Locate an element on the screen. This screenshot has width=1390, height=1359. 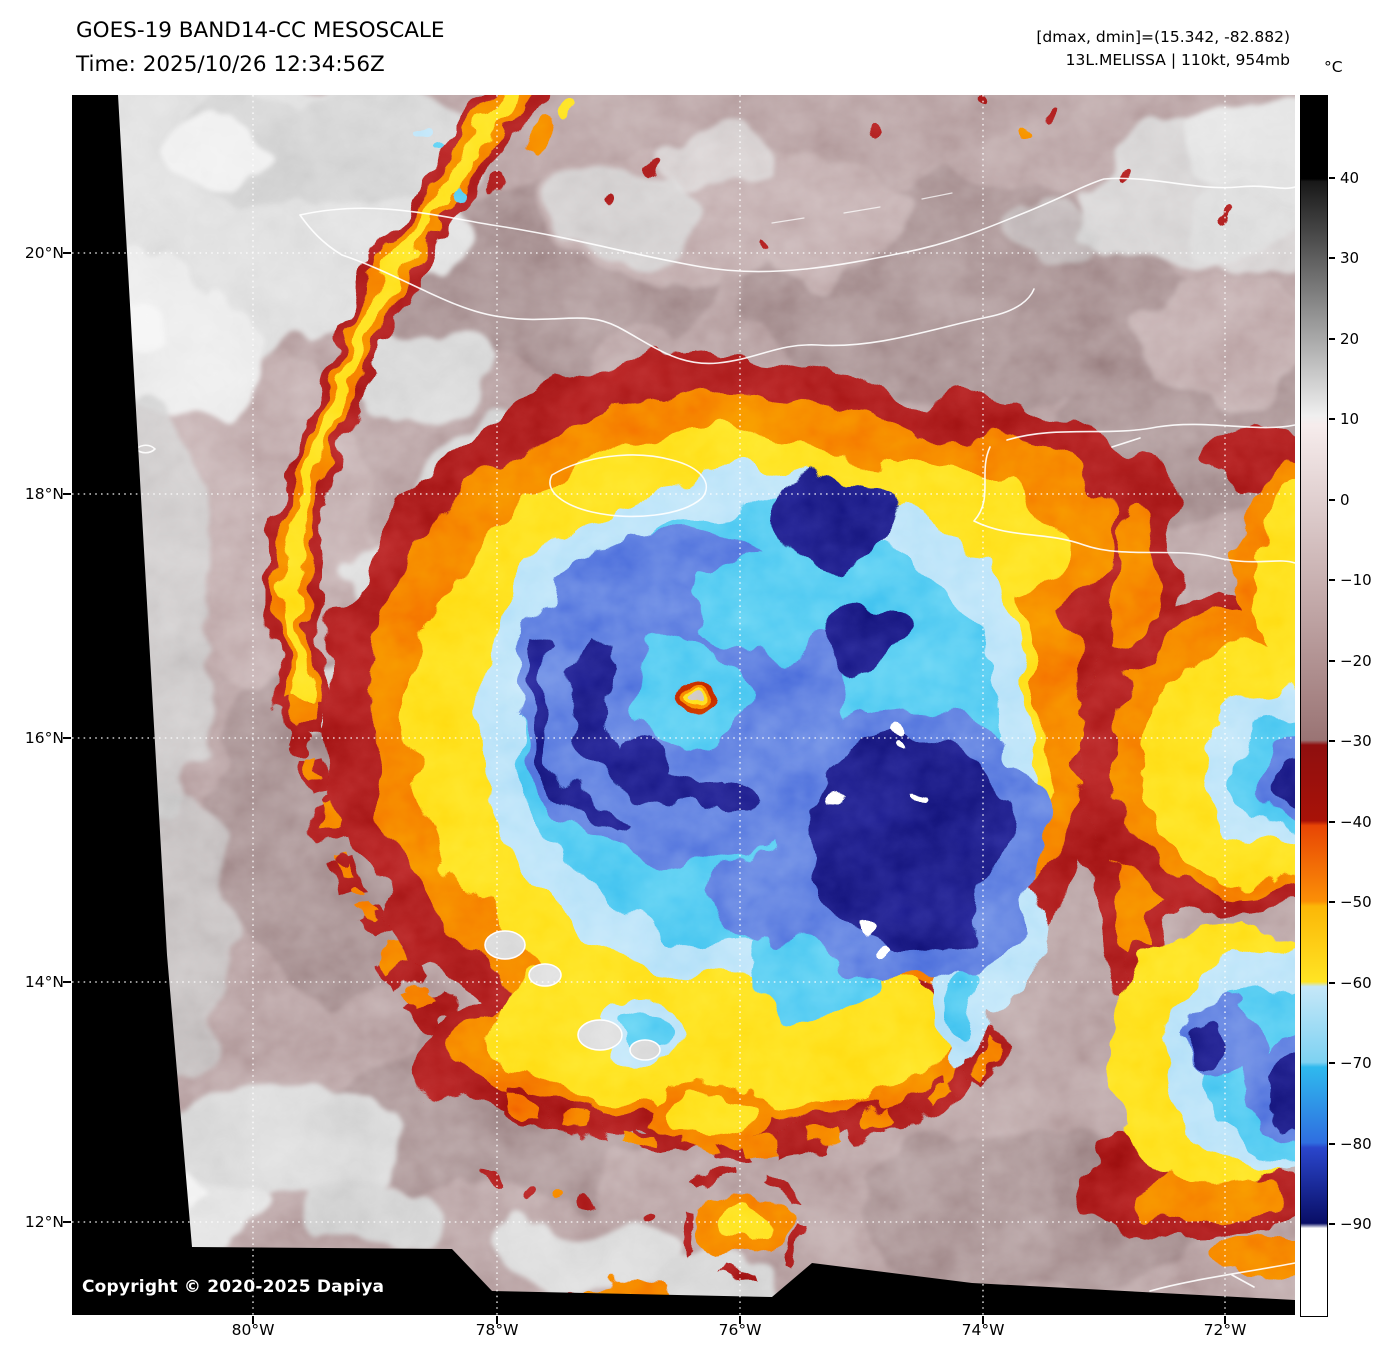
figure-title: GOES-19 BAND14-CC MESOSCALE is located at coordinates (260, 30).